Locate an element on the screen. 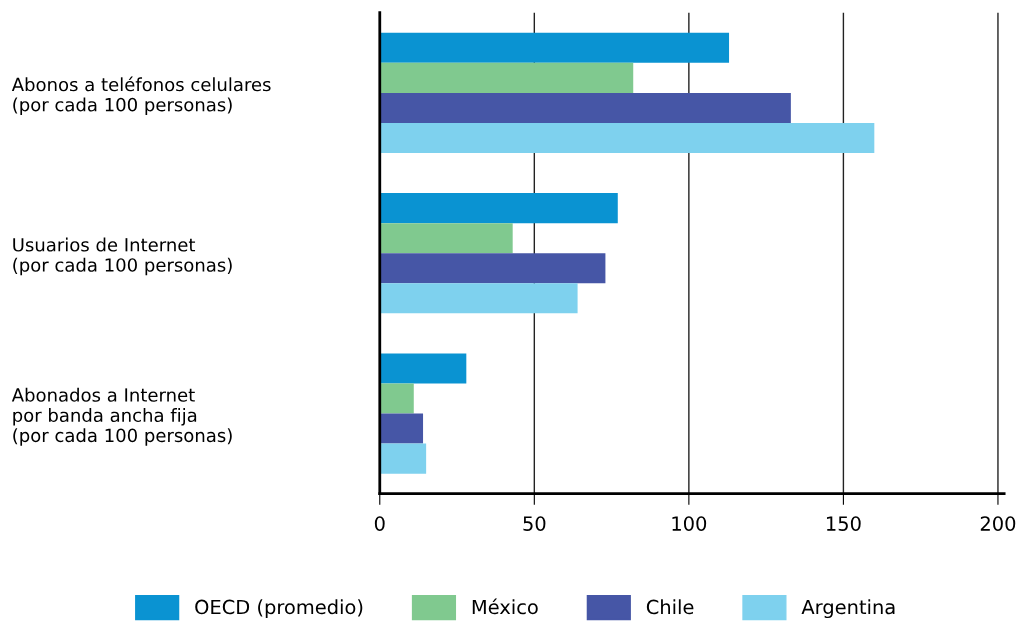  legend-label: México is located at coordinates (505, 606).